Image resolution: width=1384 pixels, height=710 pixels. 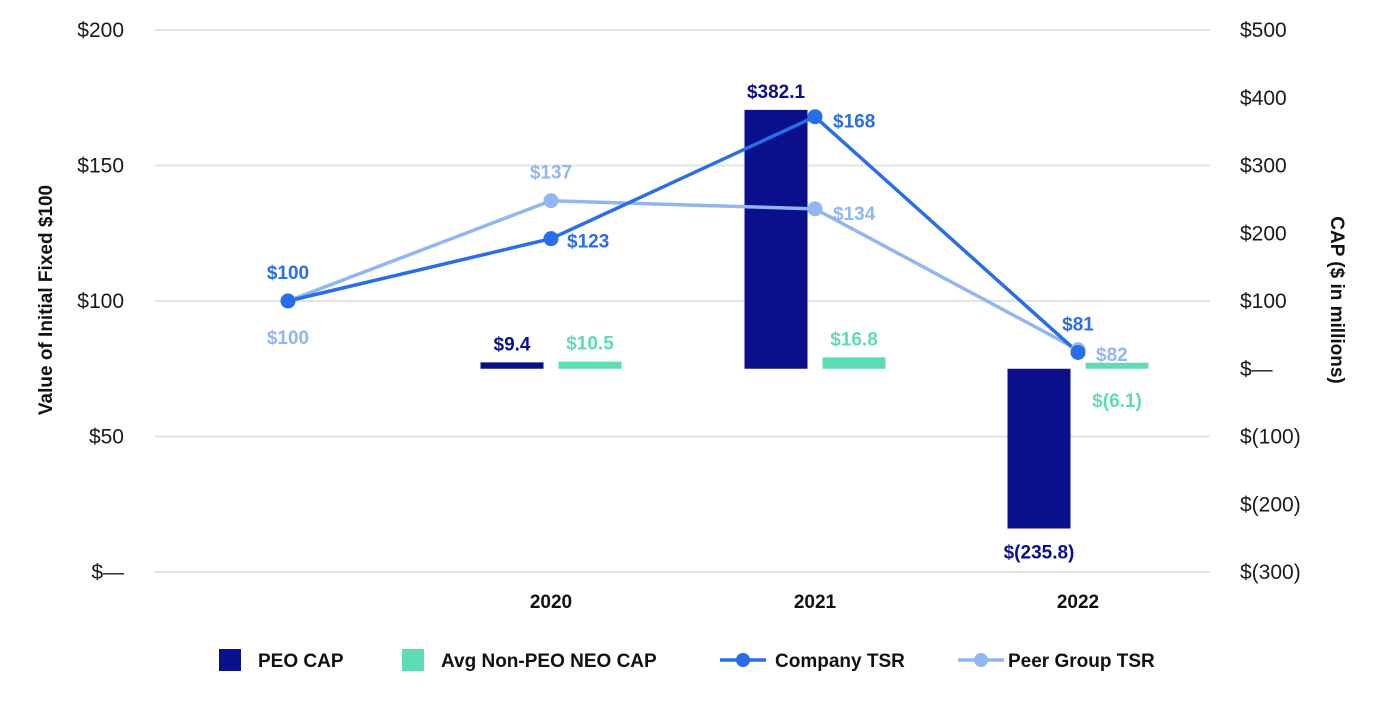 What do you see at coordinates (588, 242) in the screenshot?
I see `company-tsr-label: $123` at bounding box center [588, 242].